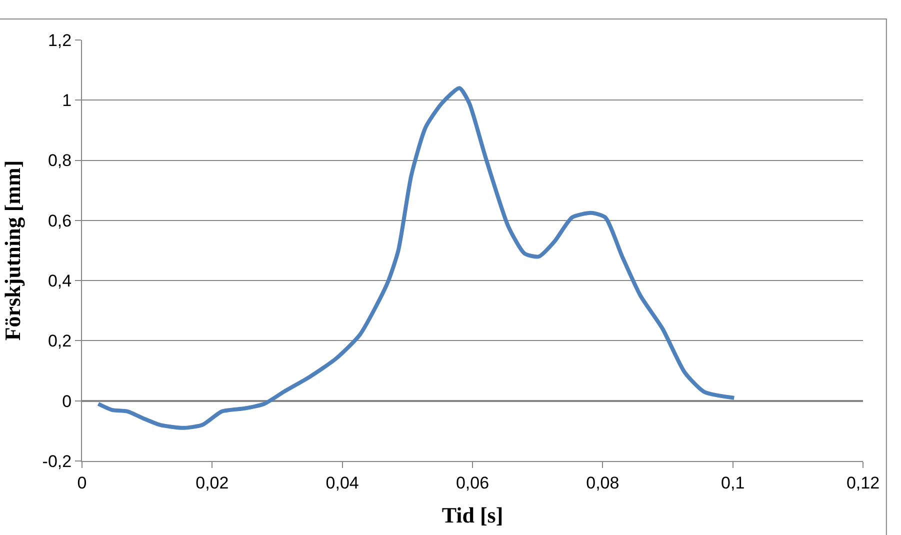  What do you see at coordinates (60, 281) in the screenshot?
I see `y-tick-label: 0,4` at bounding box center [60, 281].